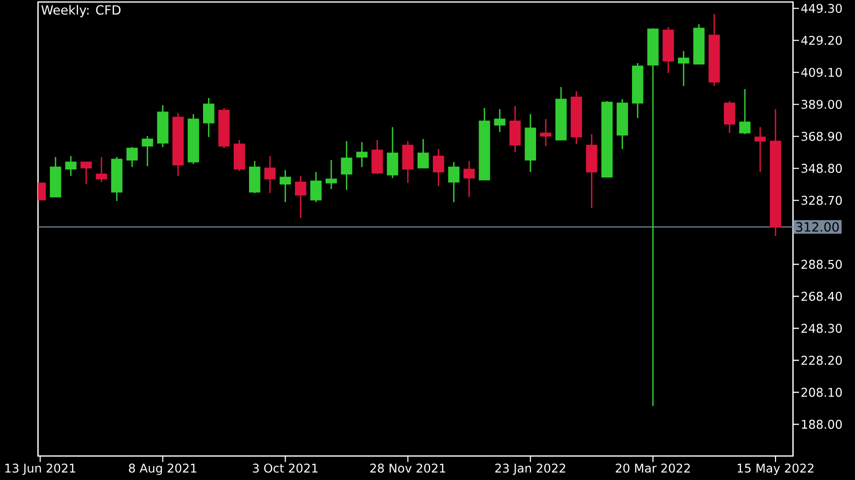 This screenshot has width=855, height=480. What do you see at coordinates (776, 469) in the screenshot?
I see `x-tick-label: 15 May 2022` at bounding box center [776, 469].